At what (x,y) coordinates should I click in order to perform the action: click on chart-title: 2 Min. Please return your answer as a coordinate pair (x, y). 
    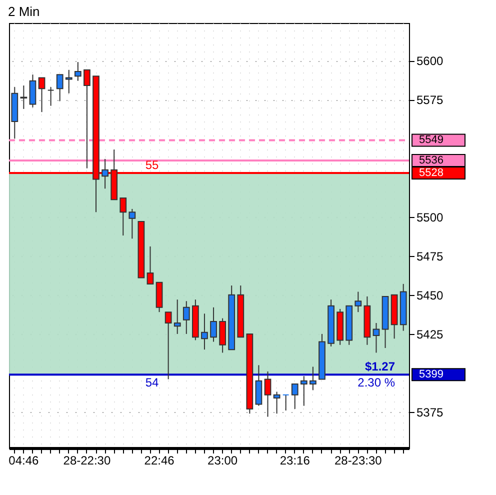
    Looking at the image, I should click on (24, 11).